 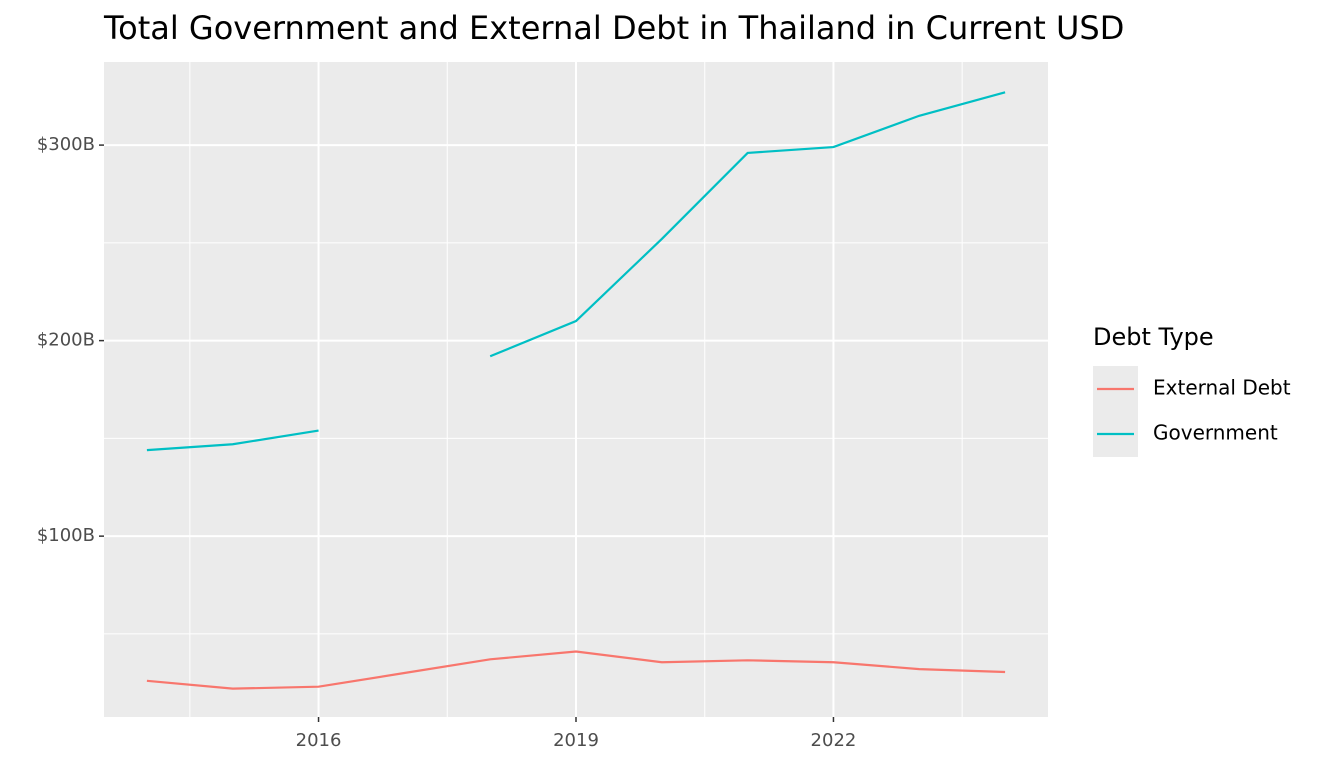 What do you see at coordinates (1222, 388) in the screenshot?
I see `legend-label: External Debt` at bounding box center [1222, 388].